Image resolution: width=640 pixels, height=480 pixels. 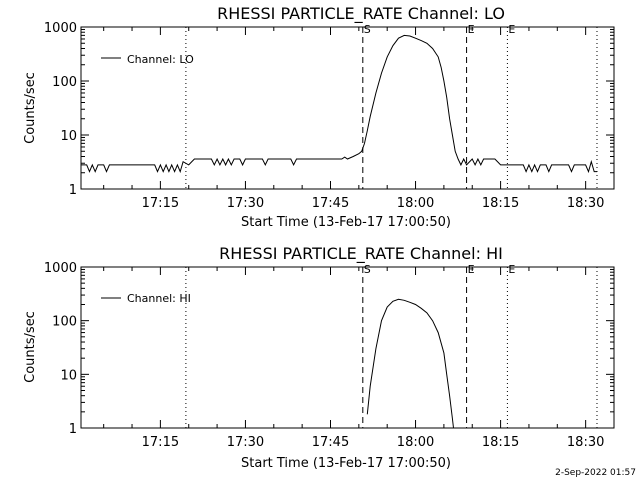 I want to click on lo-x-tick-label: 18:15, so click(x=500, y=203).